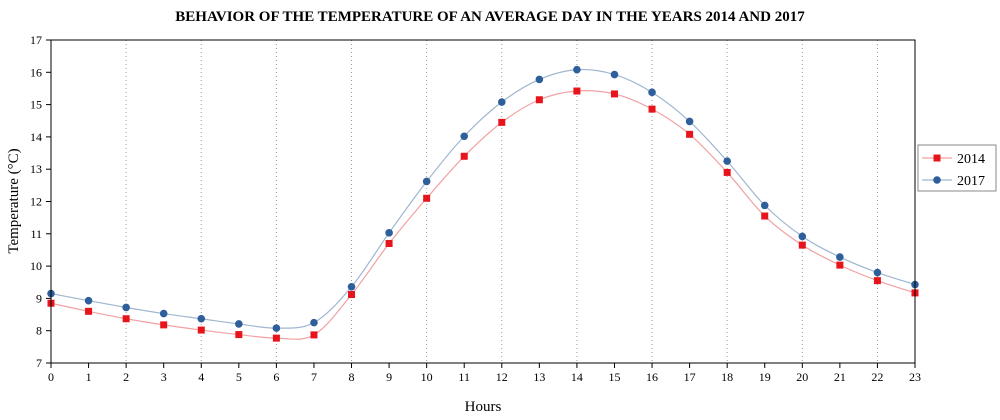 The width and height of the screenshot is (1000, 420). What do you see at coordinates (36, 105) in the screenshot?
I see `y-tick-label: 15` at bounding box center [36, 105].